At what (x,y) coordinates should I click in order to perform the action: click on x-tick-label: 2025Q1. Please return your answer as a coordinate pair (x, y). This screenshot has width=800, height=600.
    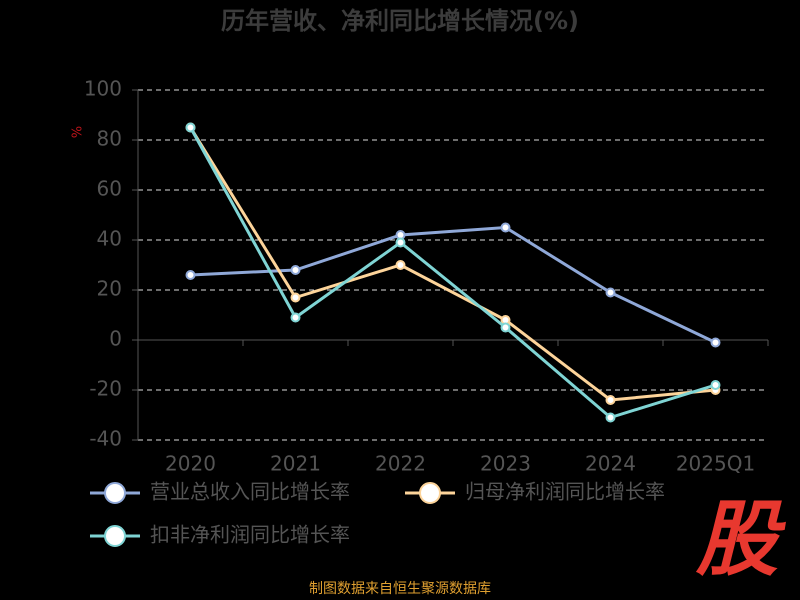
    Looking at the image, I should click on (715, 464).